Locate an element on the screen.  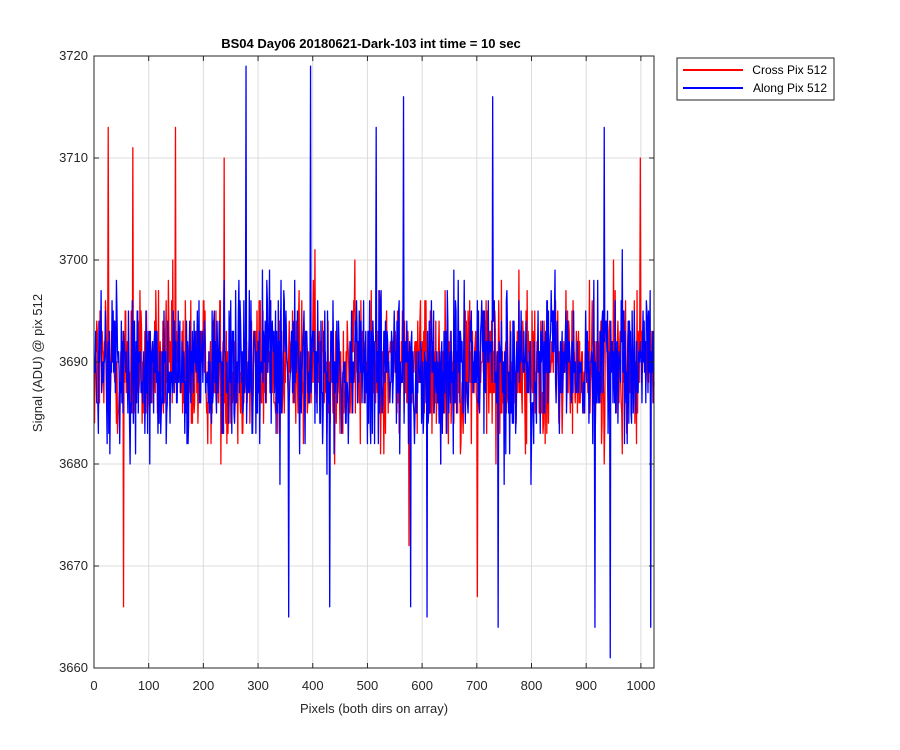
legend-label-along: Along Pix 512 is located at coordinates (790, 88).